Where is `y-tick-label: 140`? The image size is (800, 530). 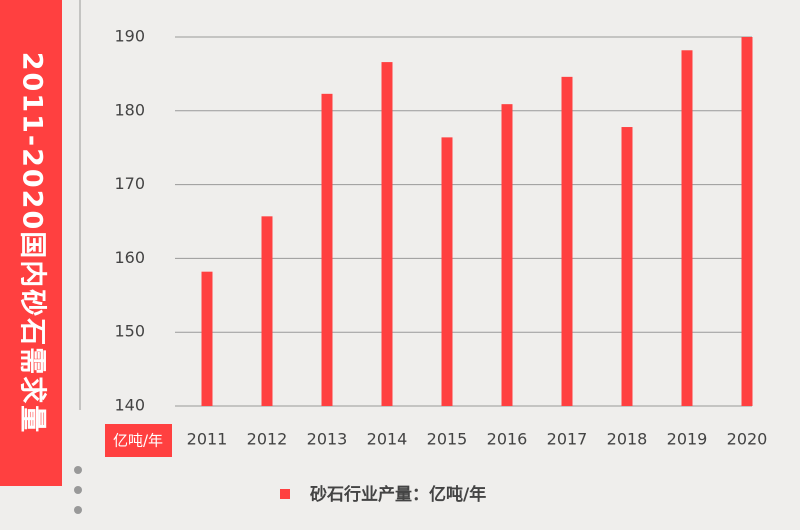
y-tick-label: 140 is located at coordinates (129, 405).